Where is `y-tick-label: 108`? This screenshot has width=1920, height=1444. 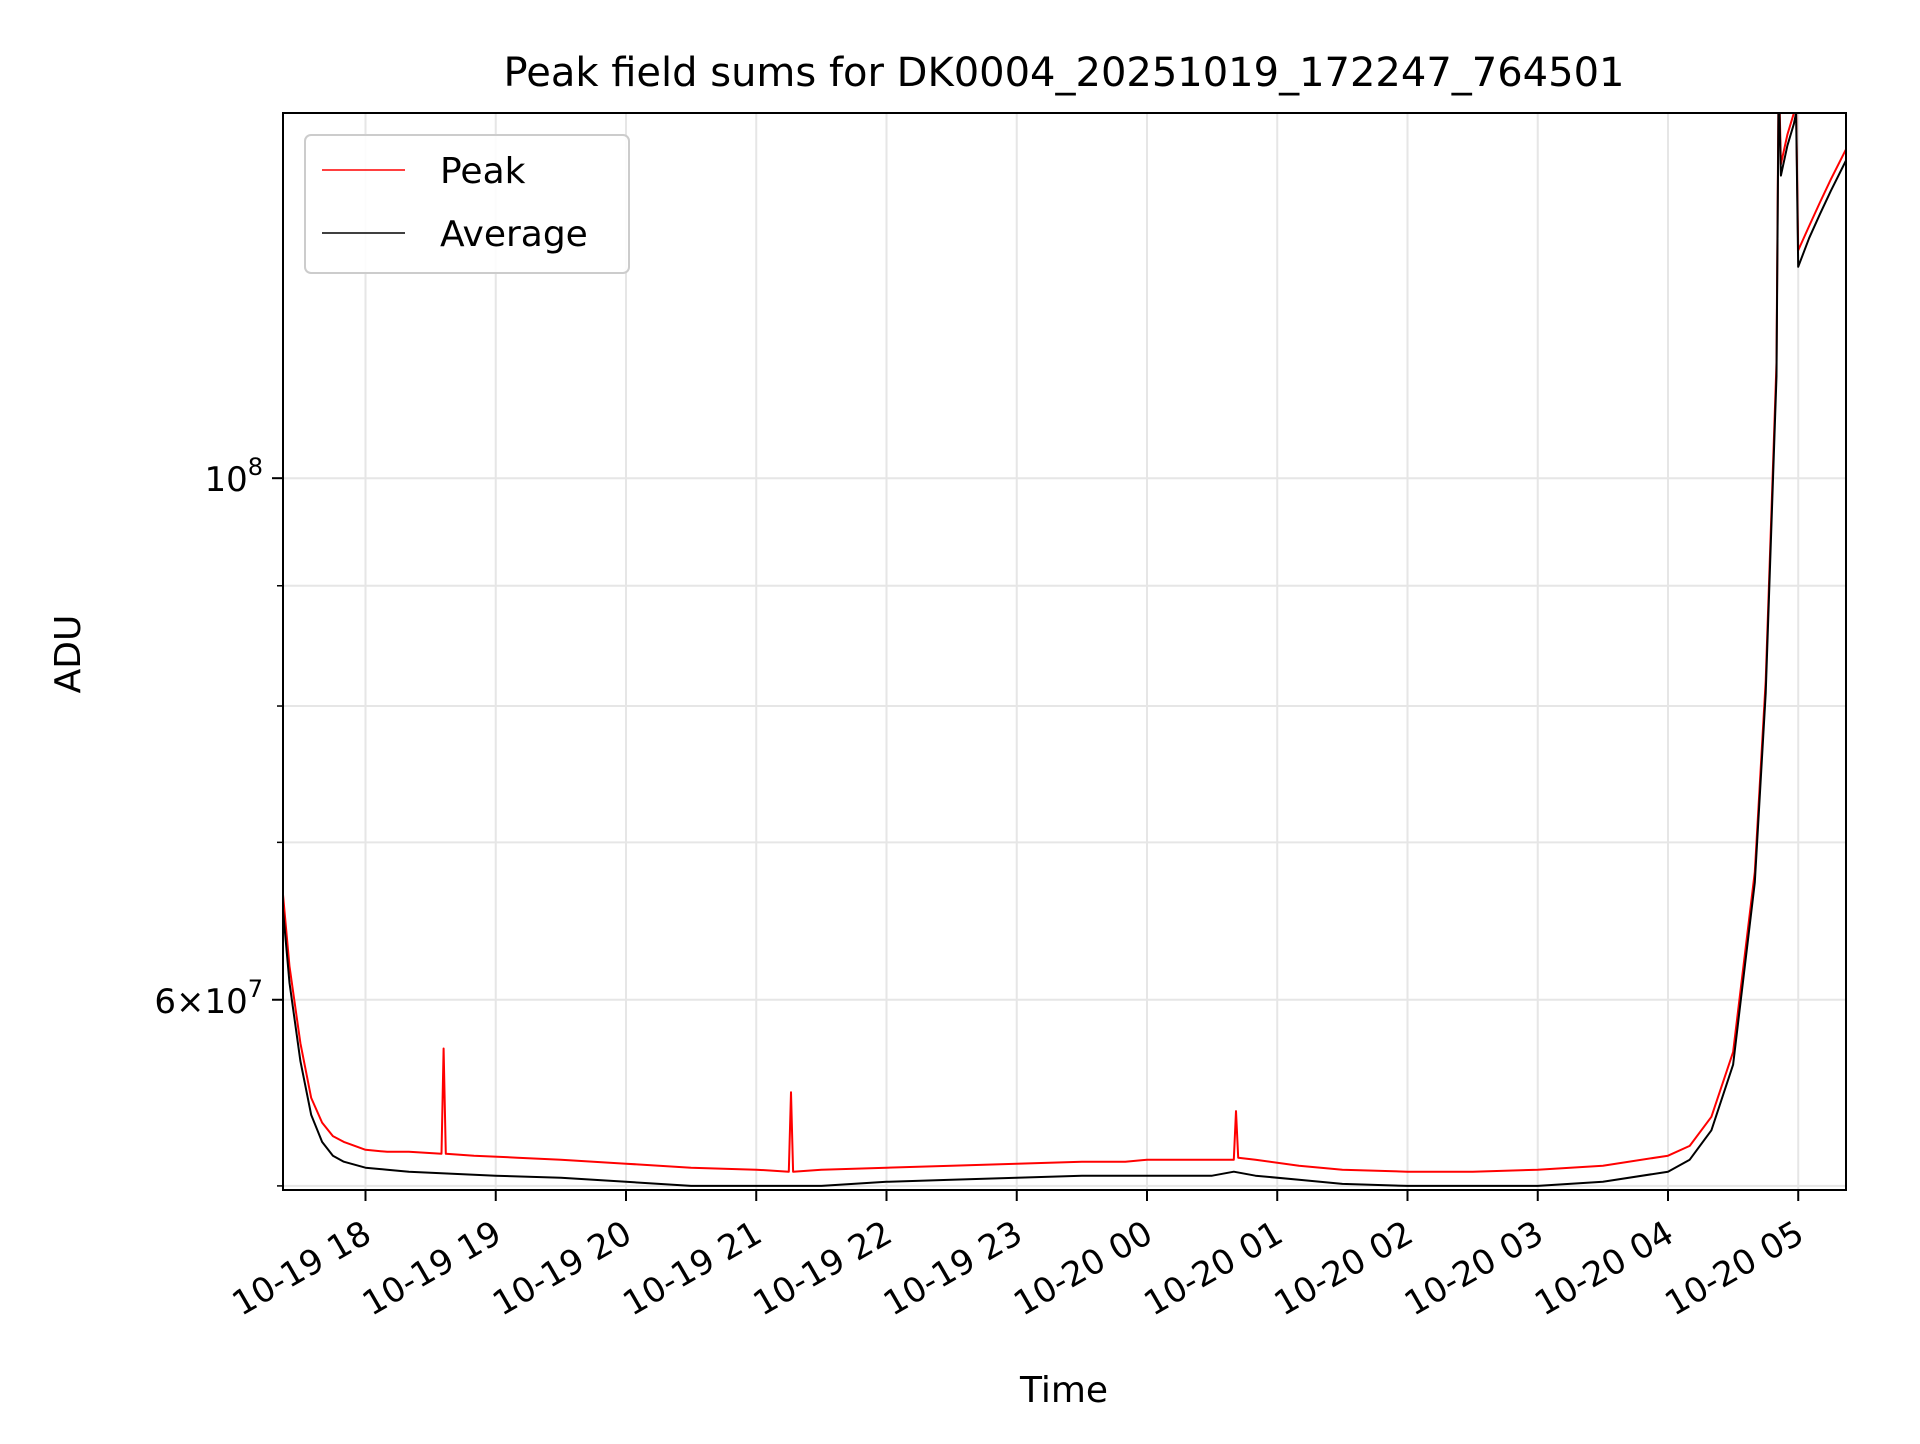
y-tick-label: 108 is located at coordinates (233, 476).